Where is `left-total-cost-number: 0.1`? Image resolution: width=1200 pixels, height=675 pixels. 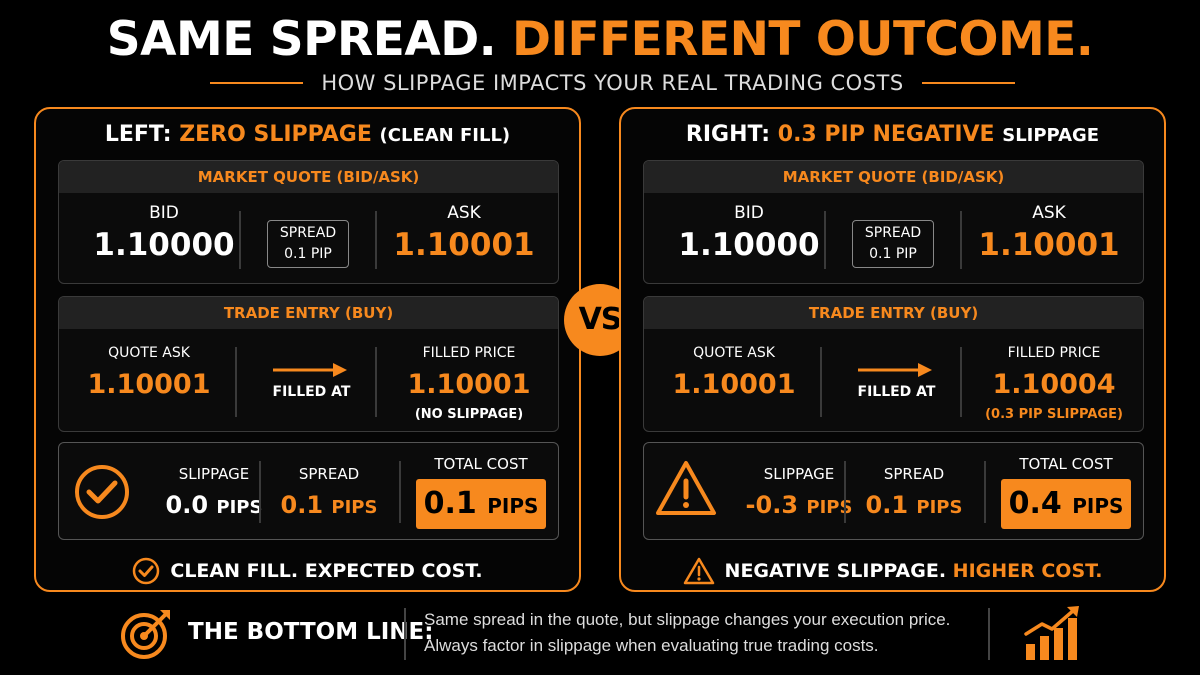
left-total-cost-number: 0.1 is located at coordinates (450, 503).